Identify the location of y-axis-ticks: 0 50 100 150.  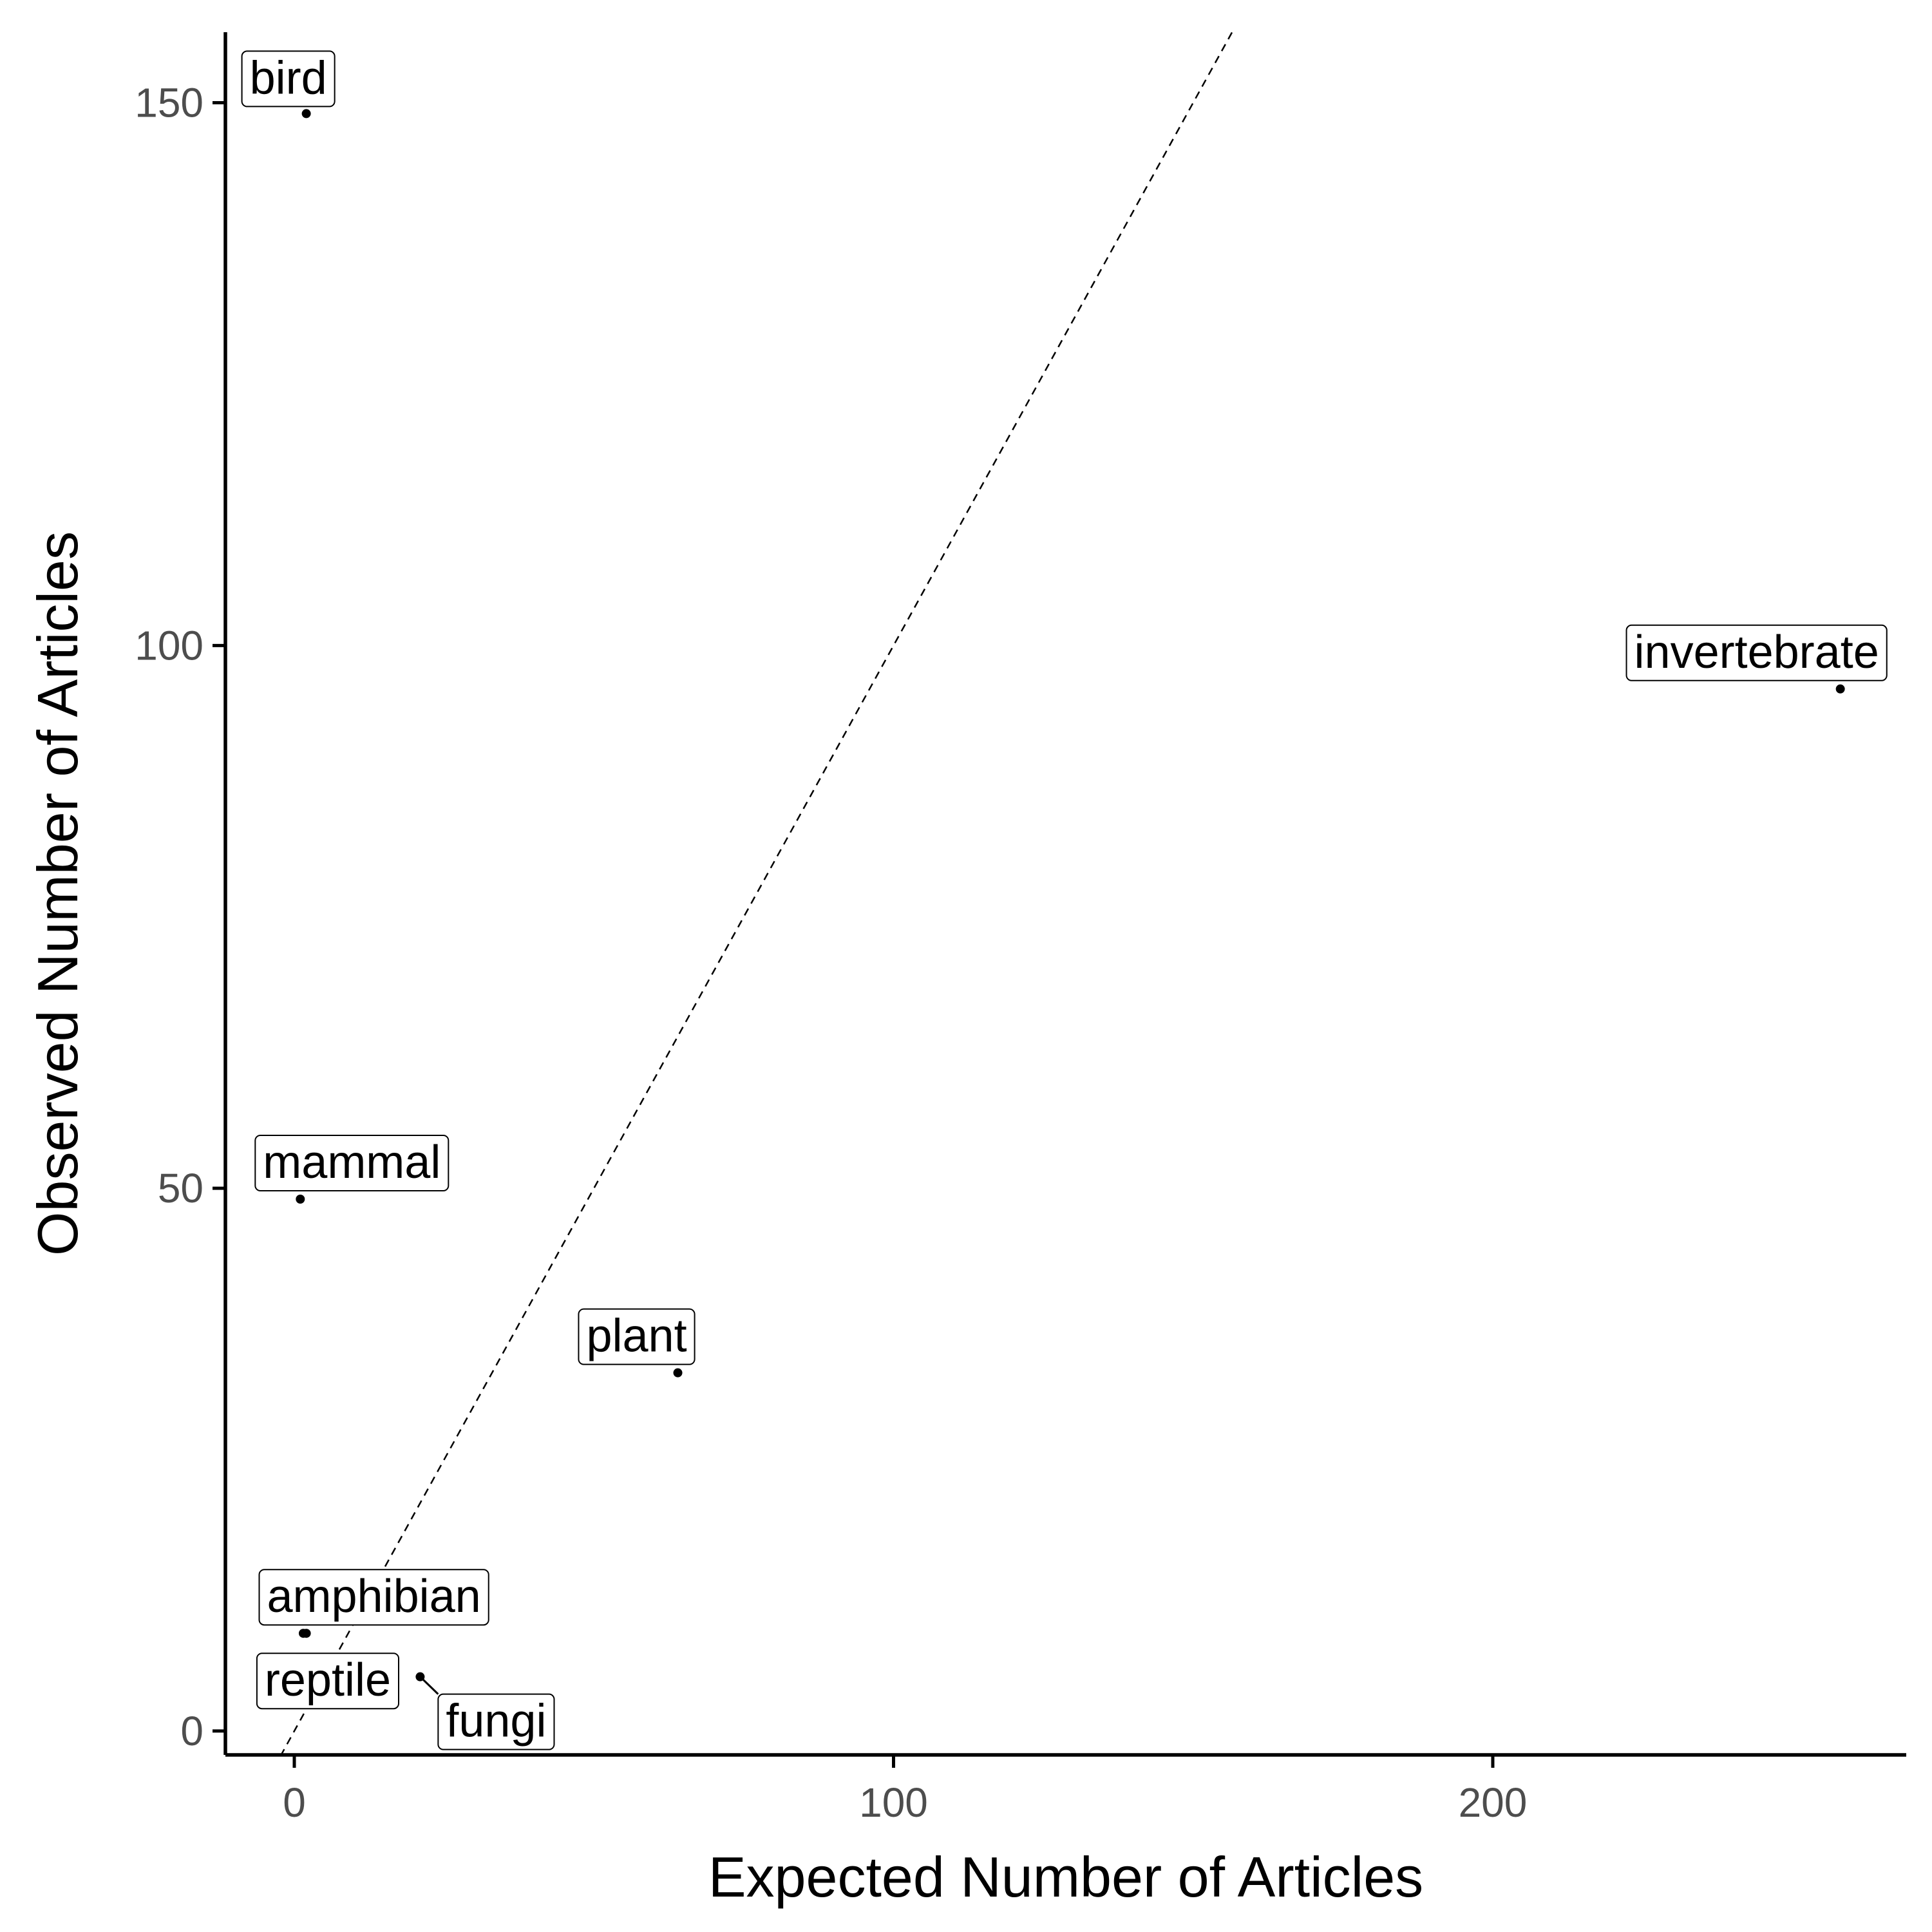
(180, 917).